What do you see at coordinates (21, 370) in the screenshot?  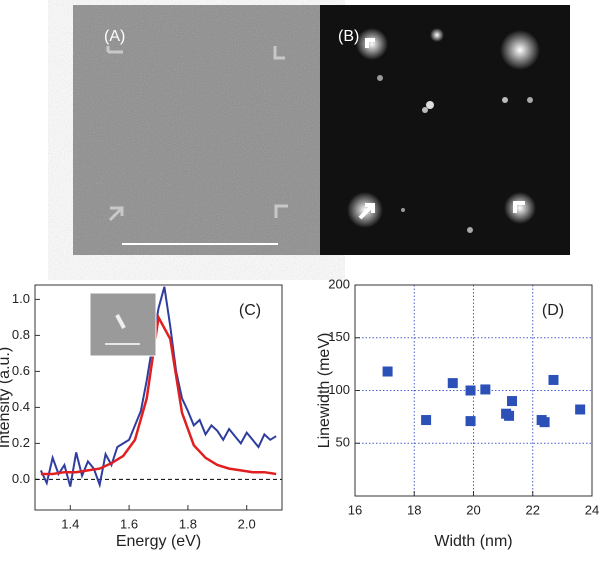 I see `y-tick-label: 0.6` at bounding box center [21, 370].